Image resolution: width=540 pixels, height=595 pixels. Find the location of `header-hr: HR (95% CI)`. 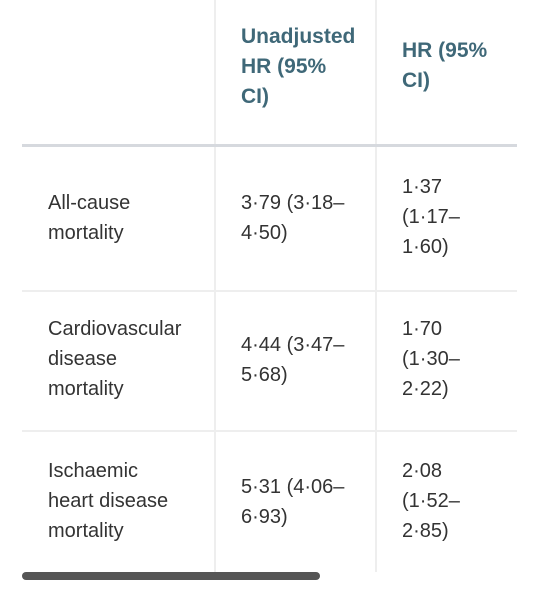

header-hr: HR (95% CI) is located at coordinates (445, 65).